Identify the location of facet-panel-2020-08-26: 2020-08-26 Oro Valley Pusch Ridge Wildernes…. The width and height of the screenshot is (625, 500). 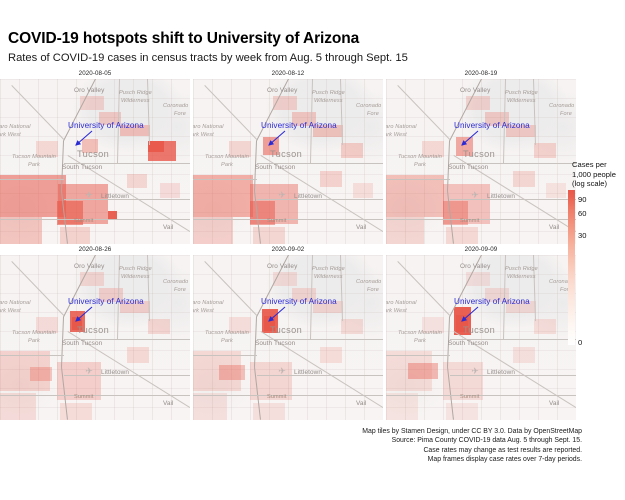
(95, 332).